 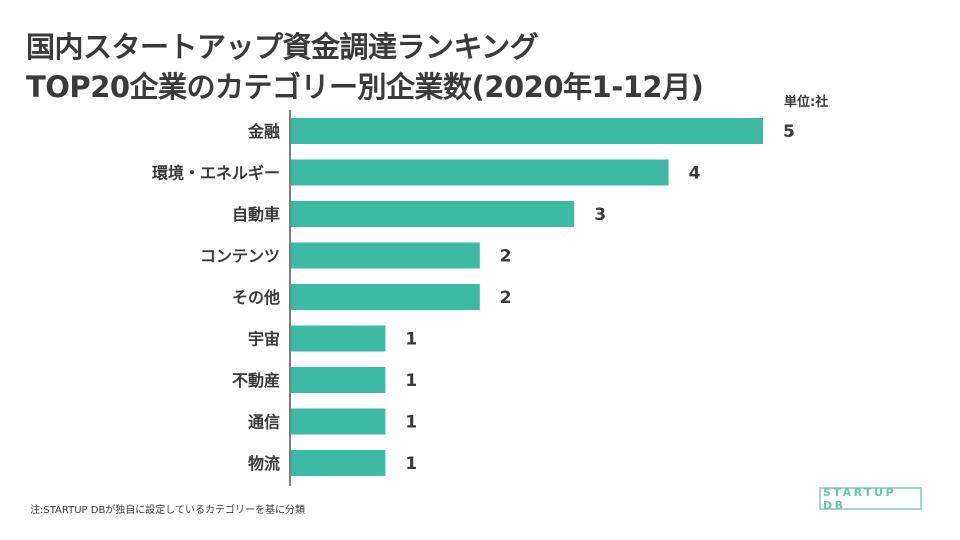 I want to click on startup-db-logo: STARTUP DB, so click(x=870, y=499).